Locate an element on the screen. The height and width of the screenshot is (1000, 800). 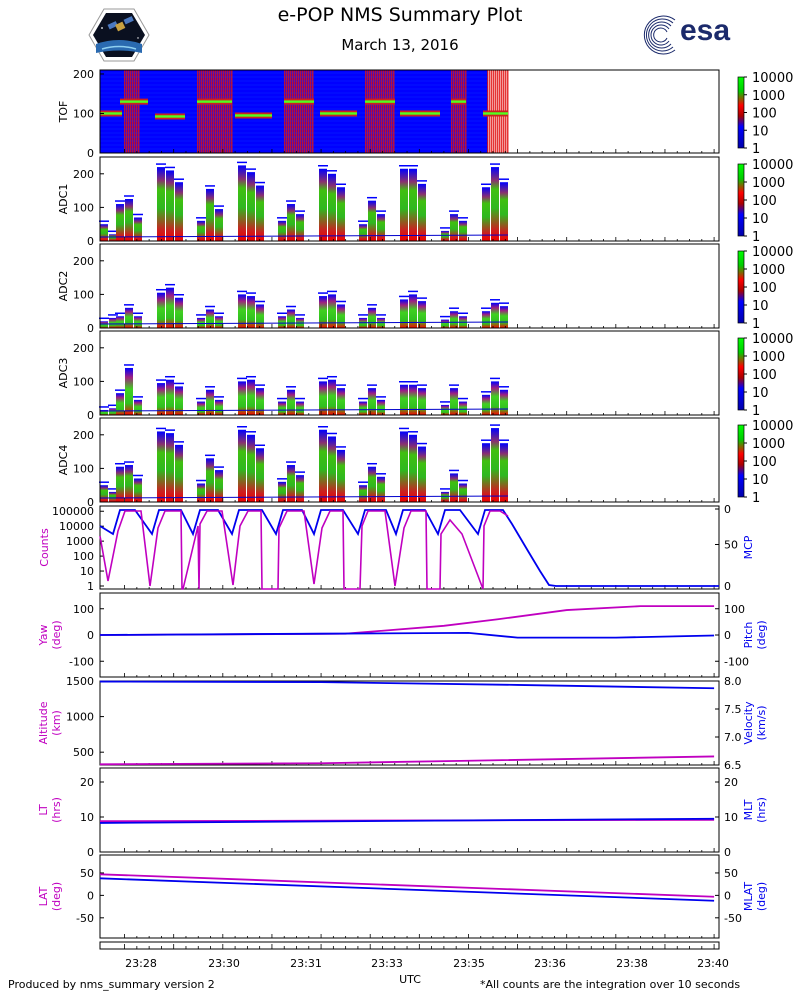
y-tick-label: 20 is located at coordinates (87, 782).